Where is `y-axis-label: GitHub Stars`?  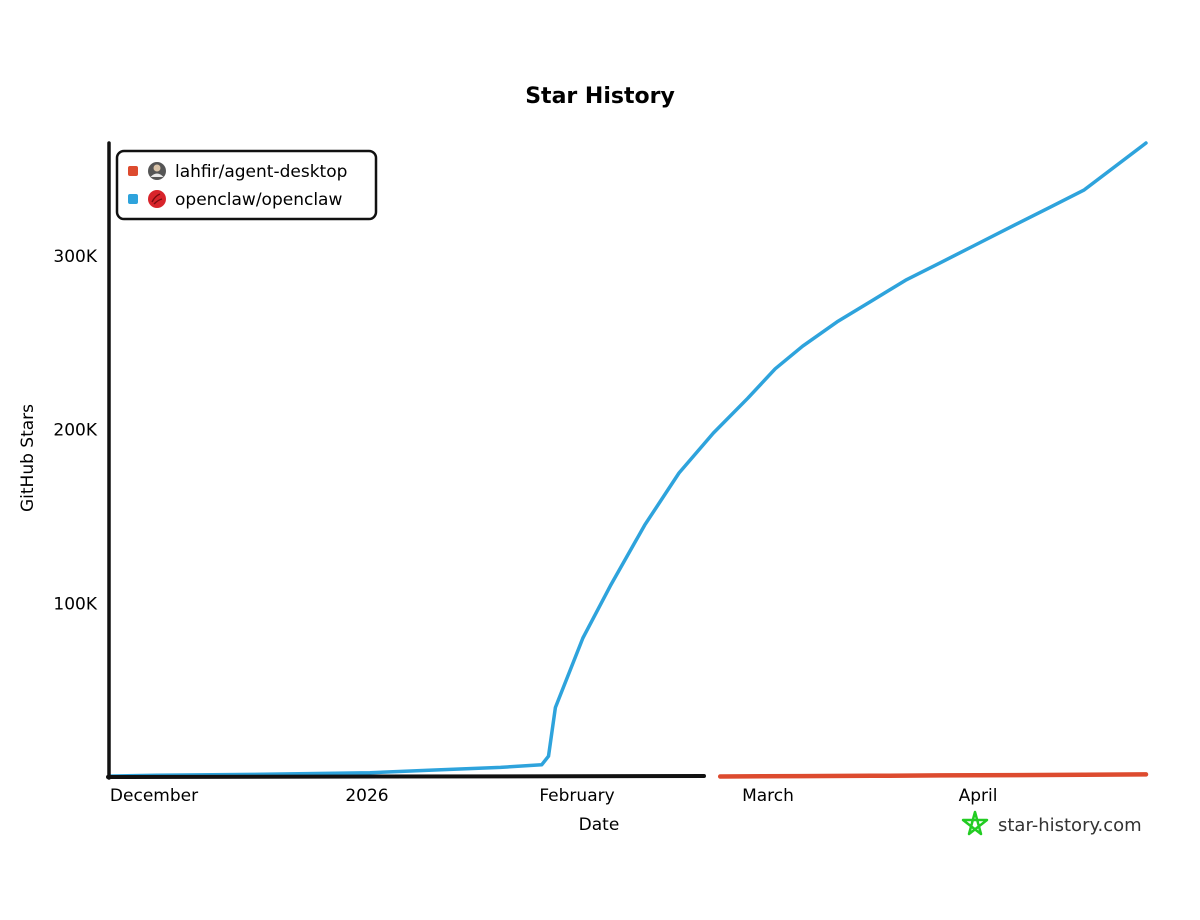 y-axis-label: GitHub Stars is located at coordinates (28, 458).